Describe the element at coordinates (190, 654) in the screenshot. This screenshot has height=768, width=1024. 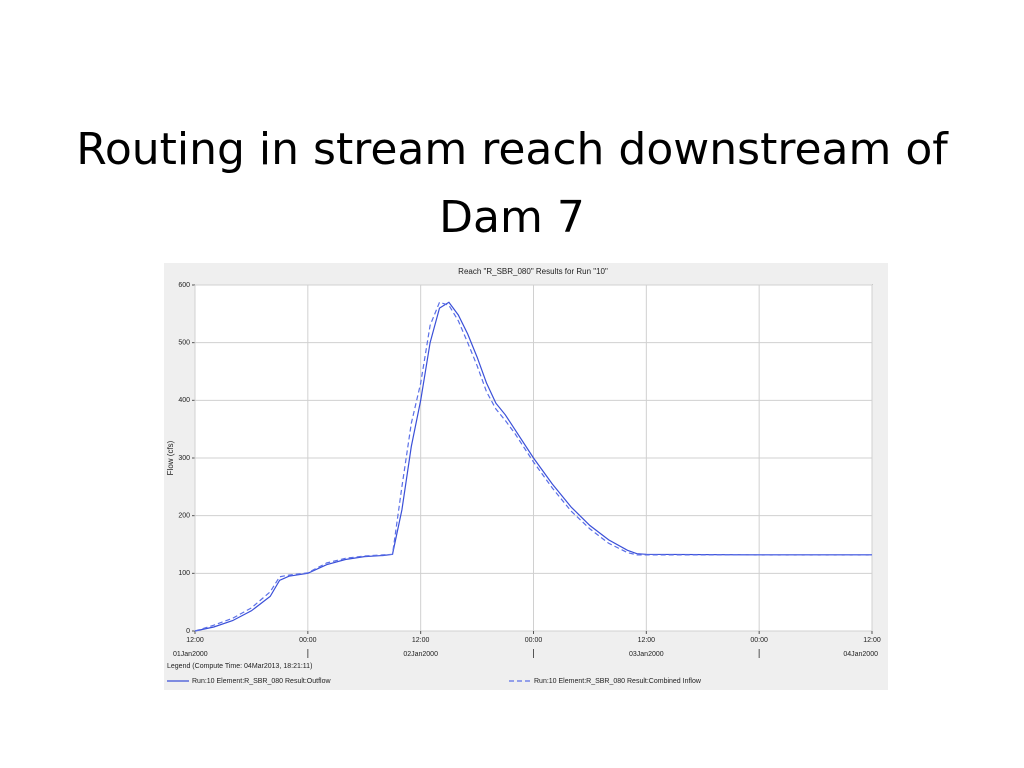
I see `x-date-label: 01Jan2000` at that location.